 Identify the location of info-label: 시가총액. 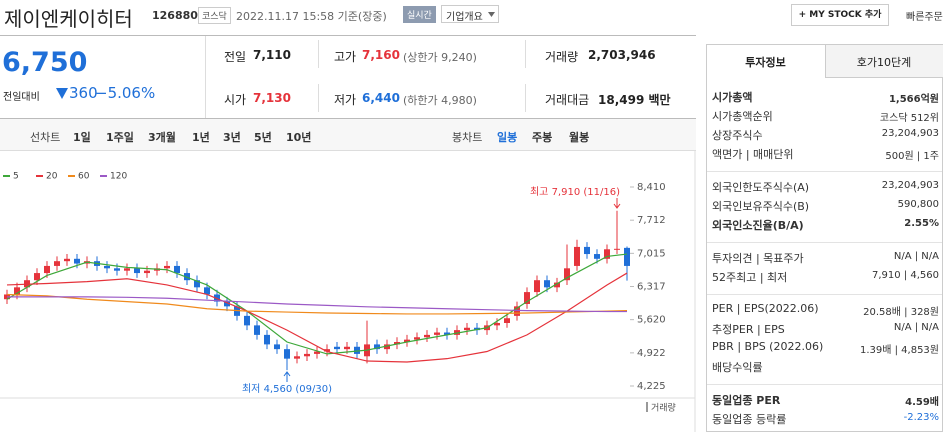
(732, 97).